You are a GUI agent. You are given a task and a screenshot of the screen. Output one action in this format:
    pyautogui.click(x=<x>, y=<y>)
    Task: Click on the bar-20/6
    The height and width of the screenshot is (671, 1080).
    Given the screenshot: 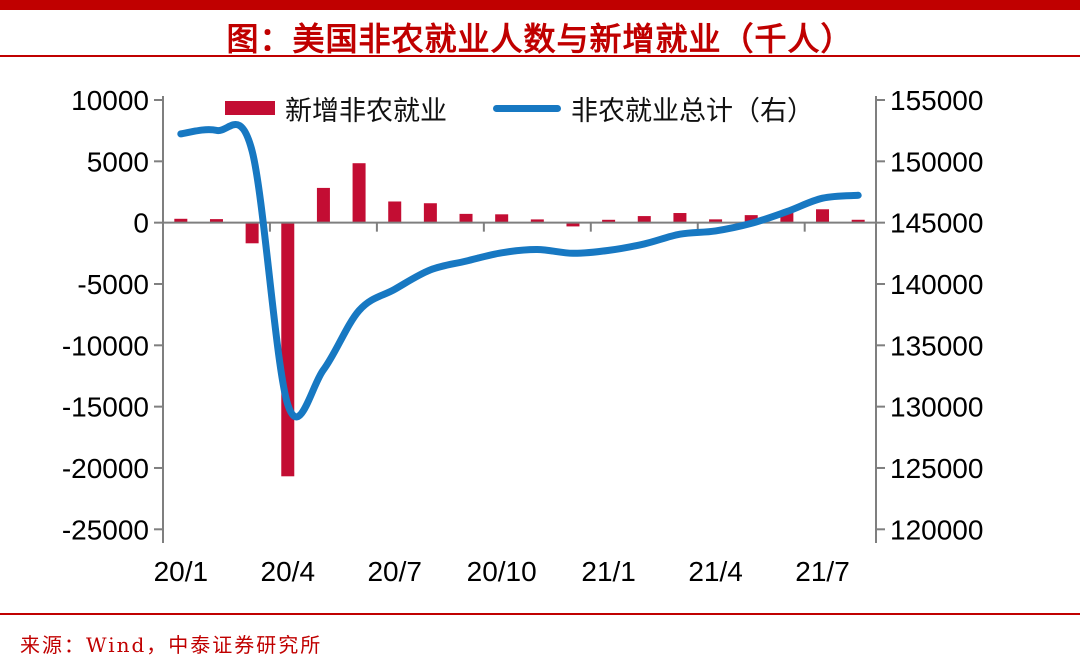 What is the action you would take?
    pyautogui.click(x=359, y=193)
    